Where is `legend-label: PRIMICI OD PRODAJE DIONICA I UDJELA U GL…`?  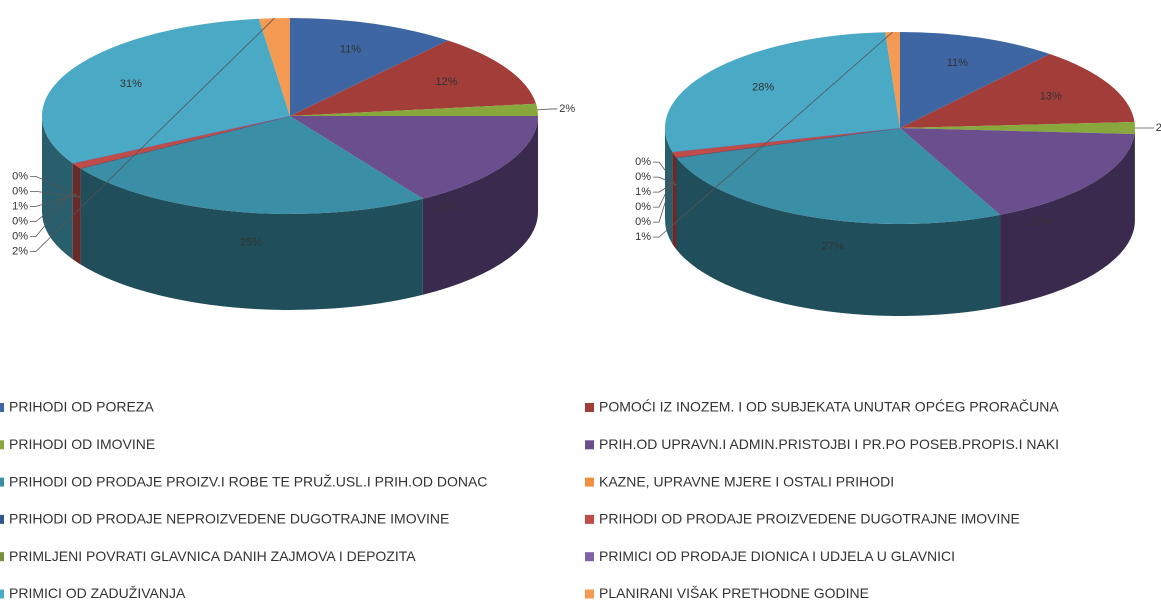
legend-label: PRIMICI OD PRODAJE DIONICA I UDJELA U GL… is located at coordinates (777, 556).